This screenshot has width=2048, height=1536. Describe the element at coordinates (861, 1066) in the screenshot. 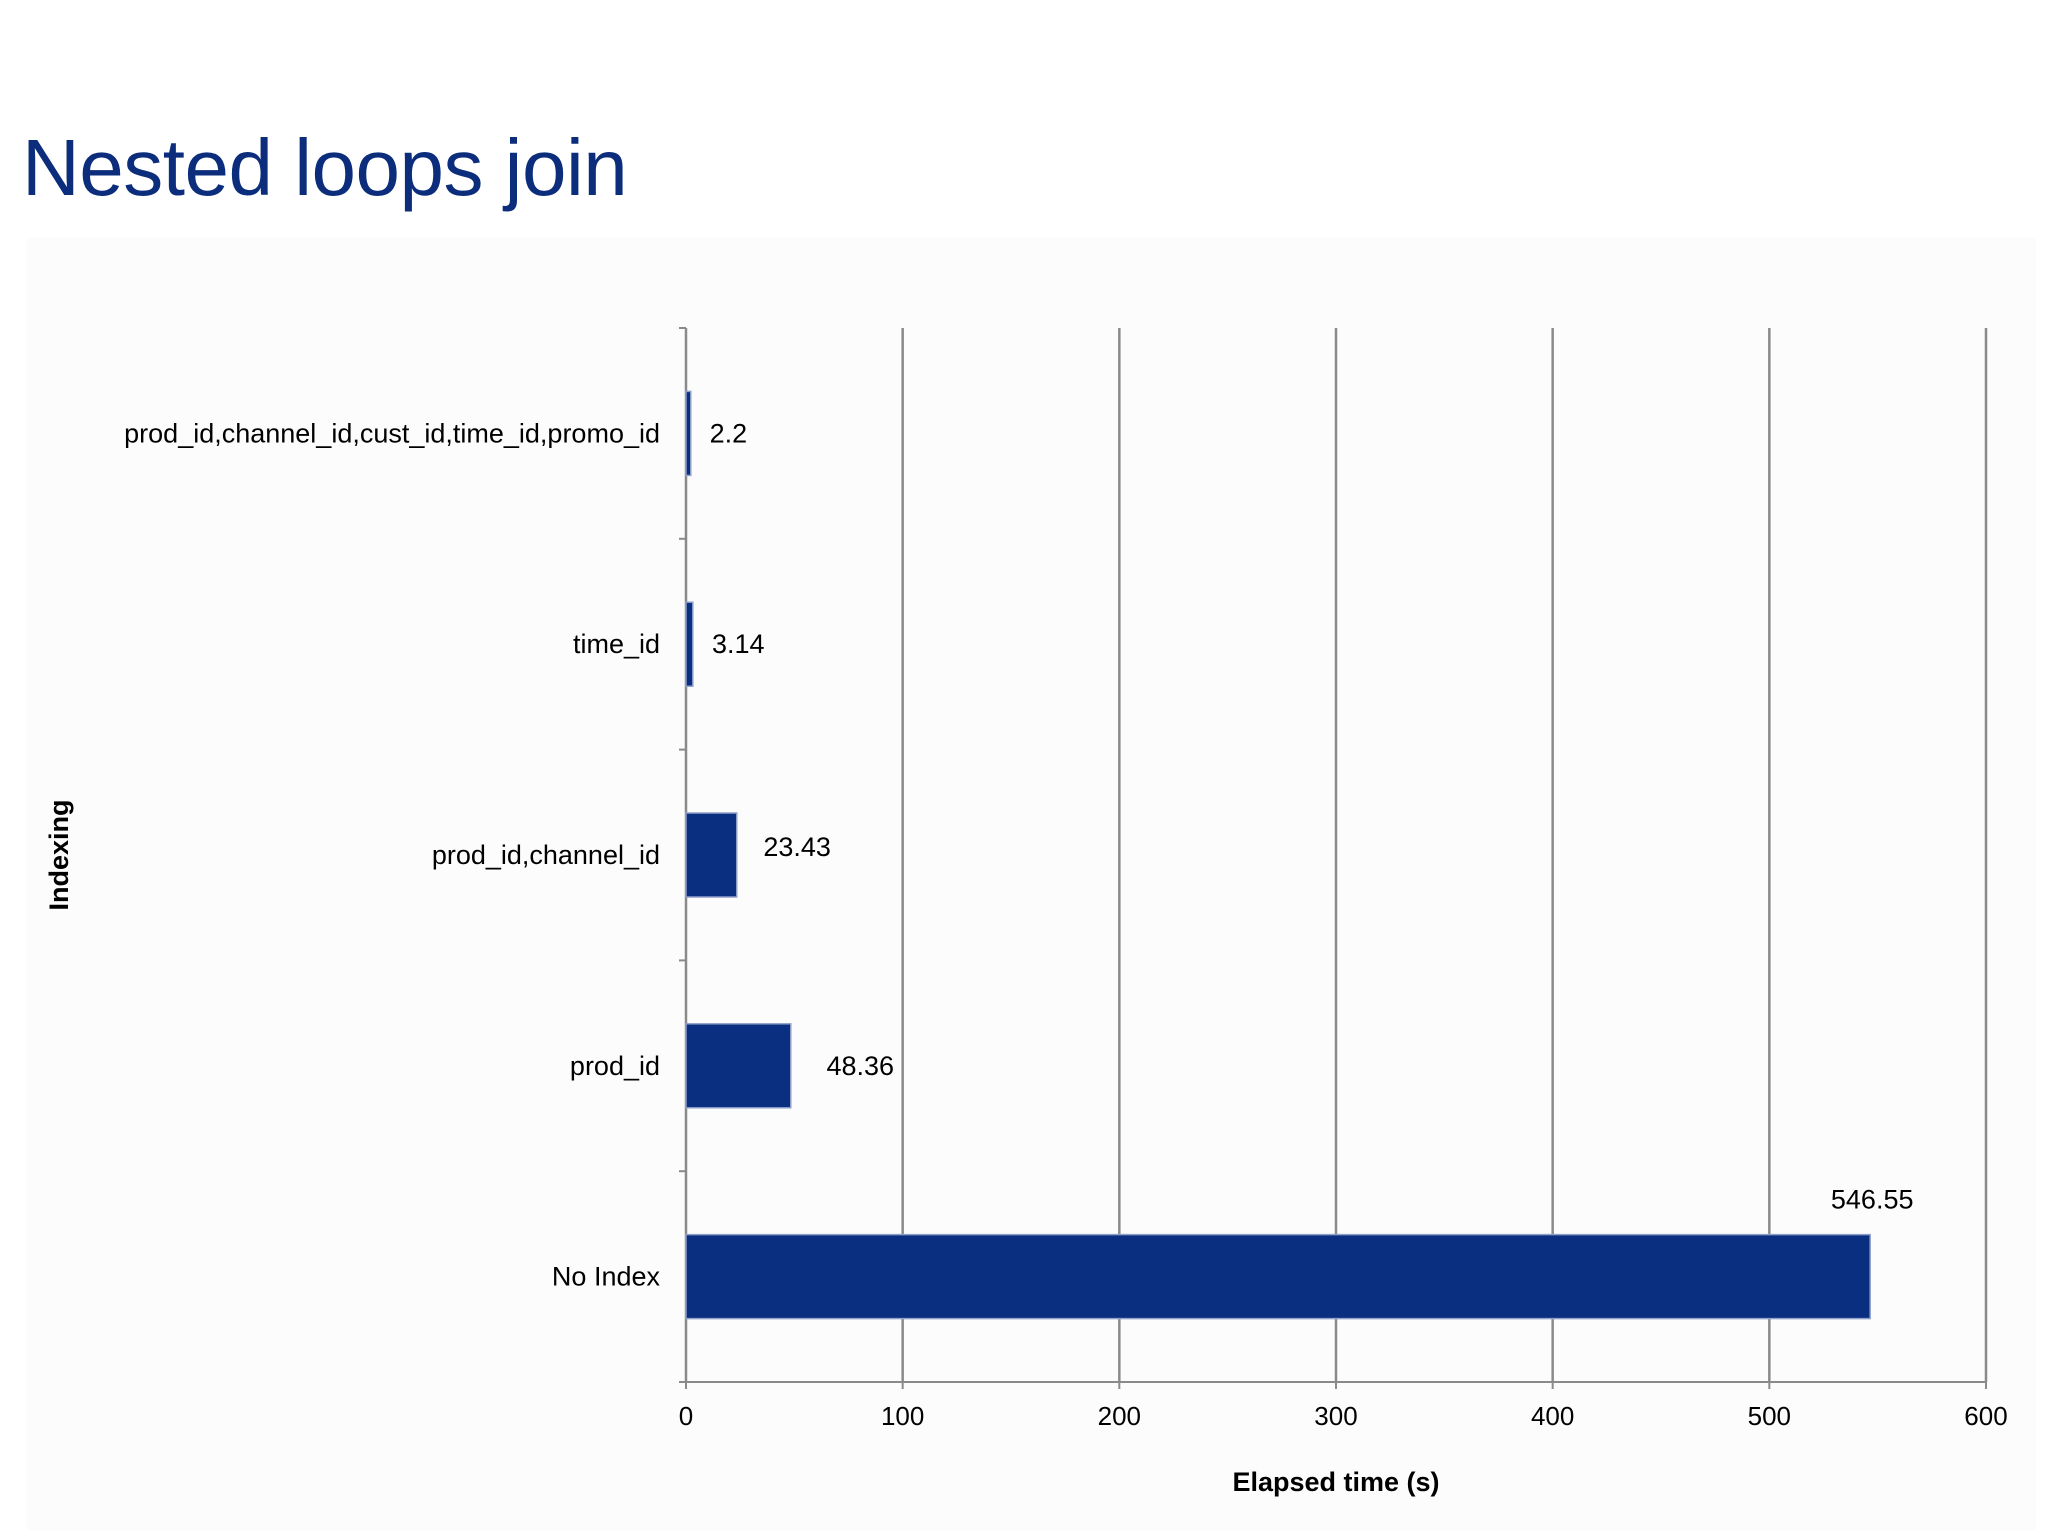

I see `data-label: 48.36` at that location.